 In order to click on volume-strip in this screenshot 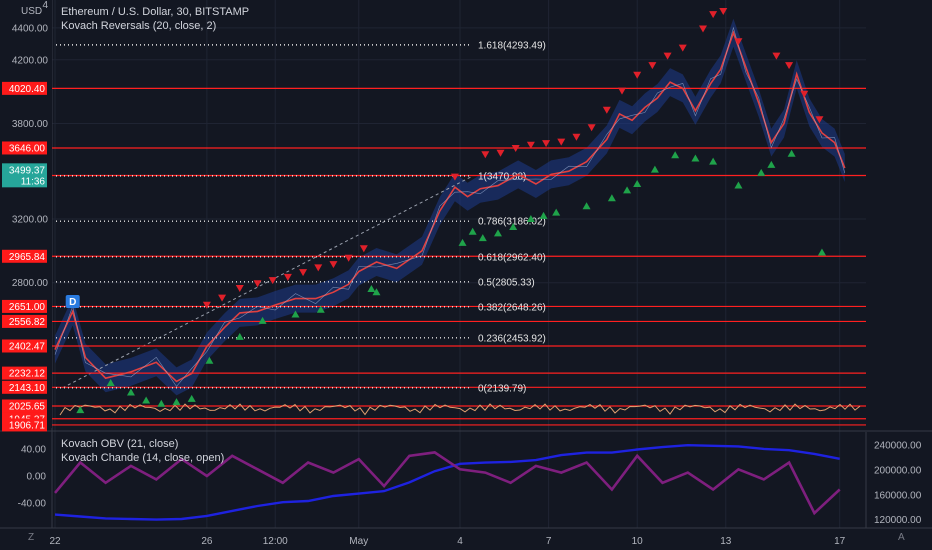, I will do `click(460, 409)`.